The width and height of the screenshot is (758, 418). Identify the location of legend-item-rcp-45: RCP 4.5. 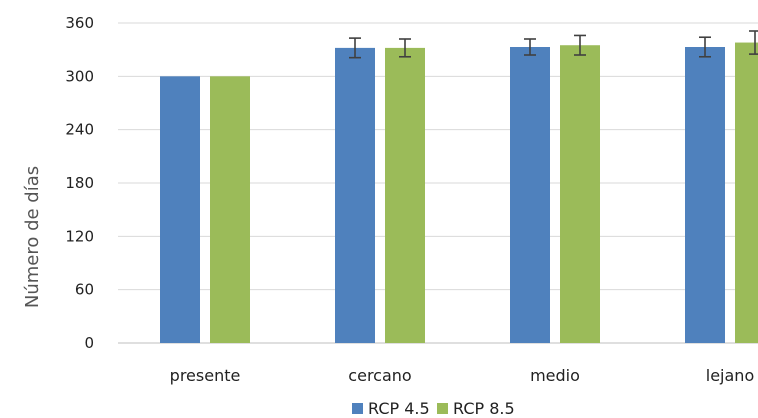
(391, 408).